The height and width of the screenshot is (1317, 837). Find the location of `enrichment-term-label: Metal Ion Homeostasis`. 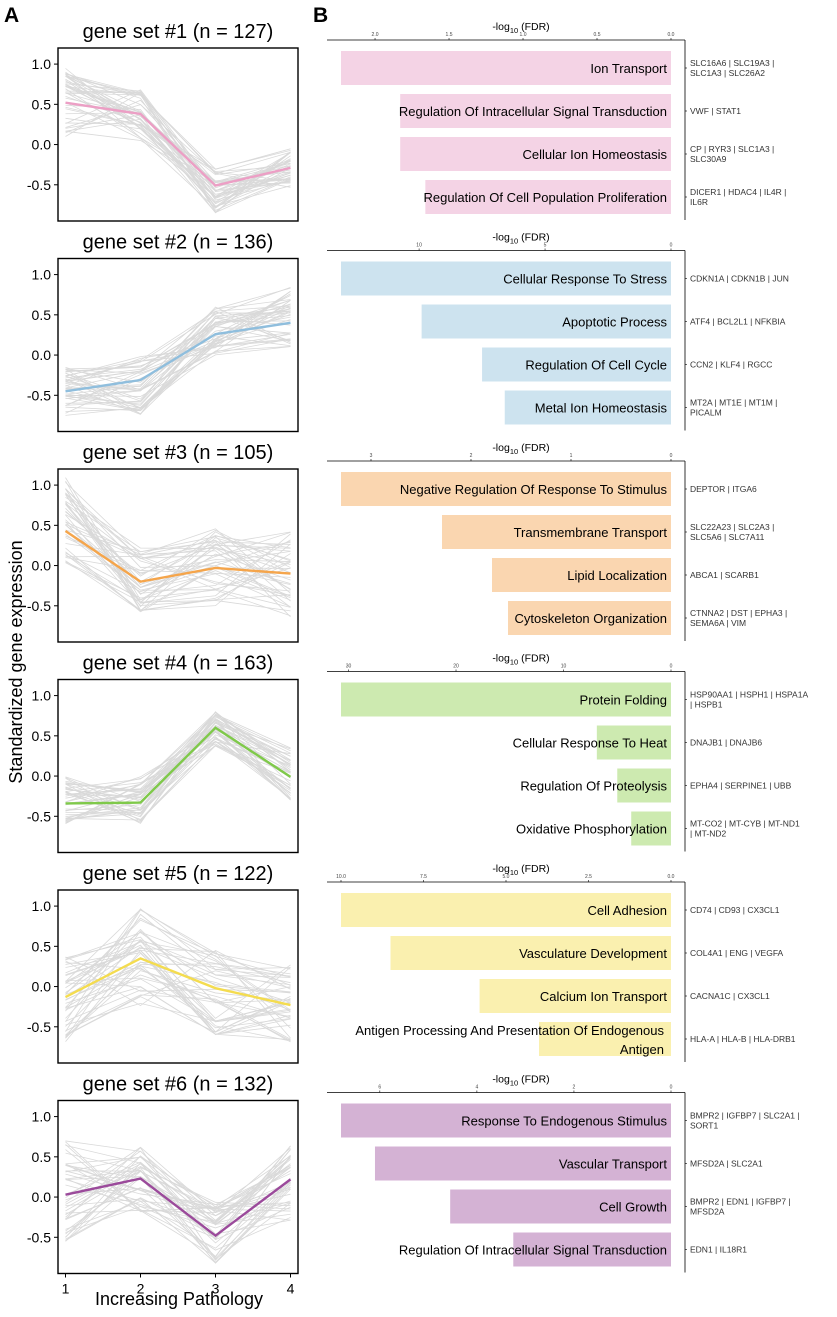

enrichment-term-label: Metal Ion Homeostasis is located at coordinates (601, 408).